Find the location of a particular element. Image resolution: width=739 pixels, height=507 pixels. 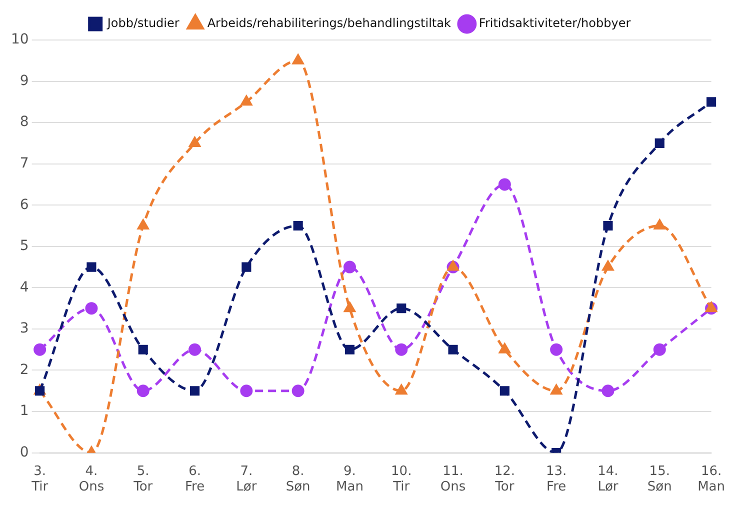

y-tick-label: 5 is located at coordinates (24, 246).